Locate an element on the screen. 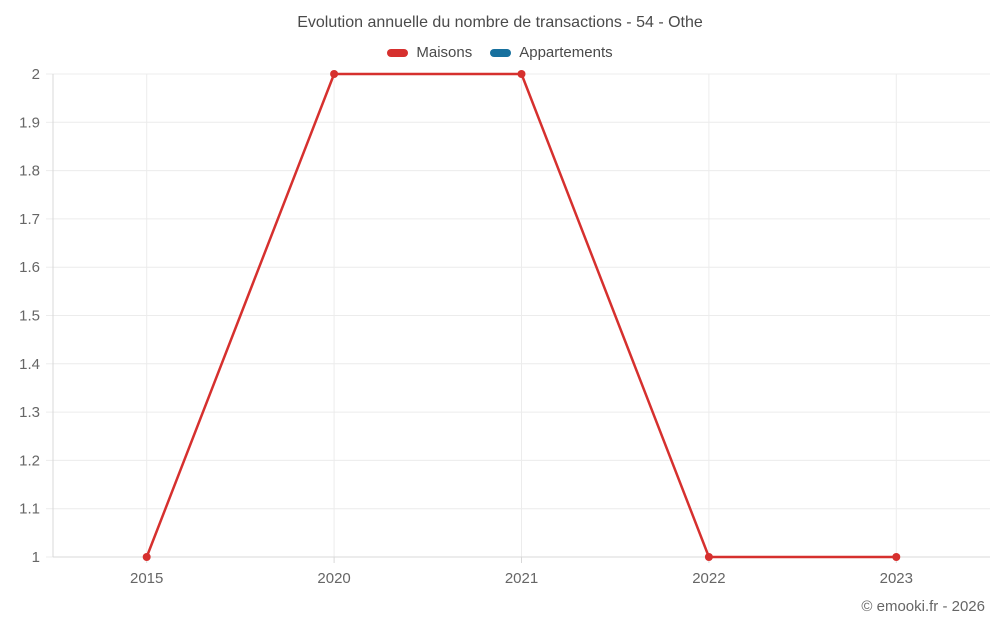 This screenshot has height=625, width=1000. legend: Maisons Appartements is located at coordinates (500, 52).